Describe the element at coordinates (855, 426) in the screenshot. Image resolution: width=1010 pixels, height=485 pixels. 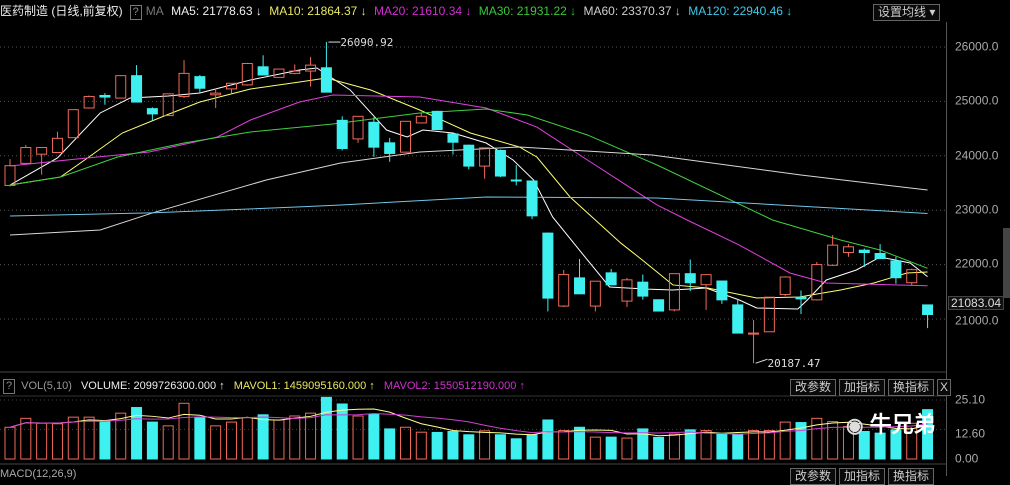
I see `wechat-icon: ◉` at that location.